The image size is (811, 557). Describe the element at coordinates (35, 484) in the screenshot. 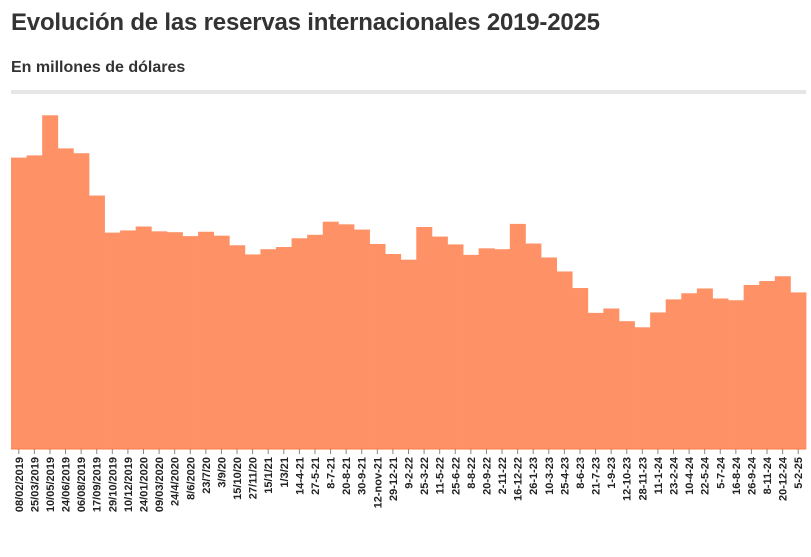

I see `x-tick-label-1: 25/03/2019` at that location.